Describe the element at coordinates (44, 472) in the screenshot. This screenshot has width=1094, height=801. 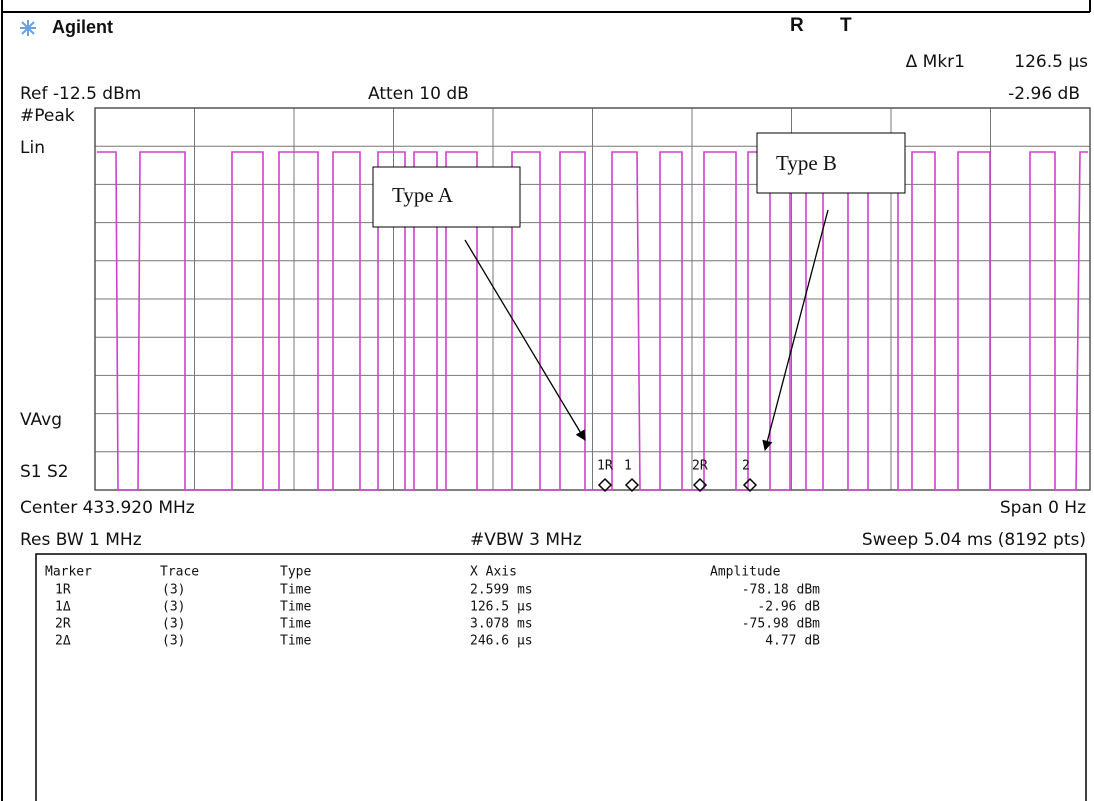
I see `s1-s2: S1 S2` at that location.